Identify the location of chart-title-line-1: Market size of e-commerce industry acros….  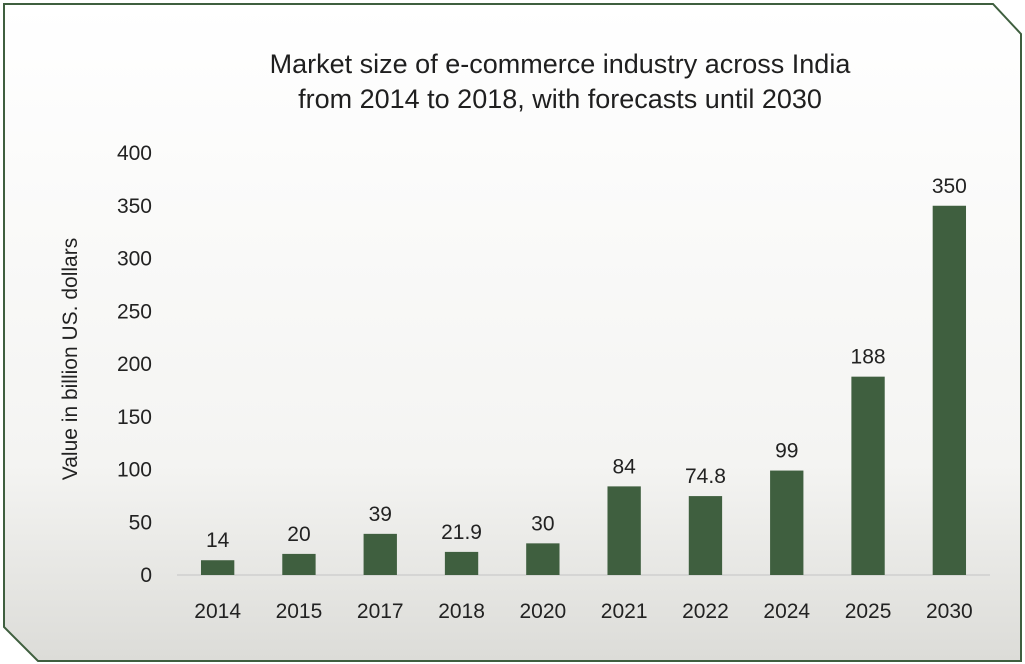
(561, 64).